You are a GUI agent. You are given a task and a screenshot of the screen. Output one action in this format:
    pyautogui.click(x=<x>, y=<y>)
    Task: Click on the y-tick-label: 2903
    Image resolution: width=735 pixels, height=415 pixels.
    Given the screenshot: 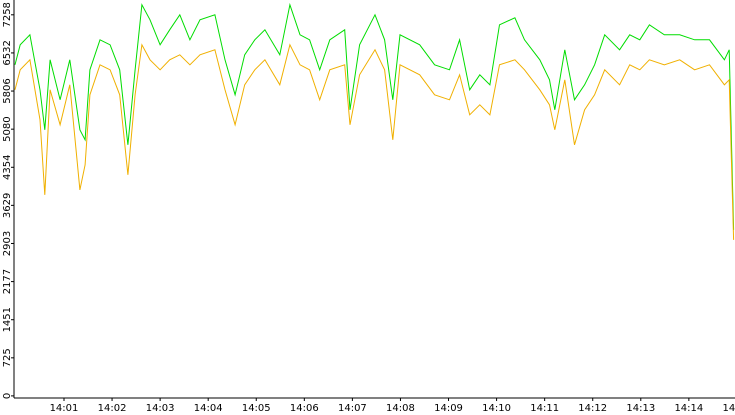 What is the action you would take?
    pyautogui.click(x=7, y=243)
    